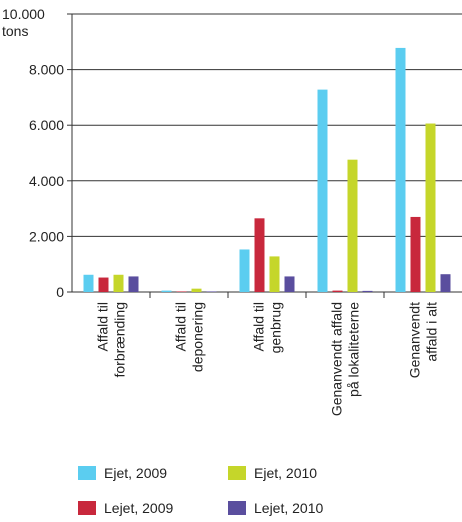  What do you see at coordinates (415, 340) in the screenshot?
I see `x-tick-label-line: Genanvendt` at bounding box center [415, 340].